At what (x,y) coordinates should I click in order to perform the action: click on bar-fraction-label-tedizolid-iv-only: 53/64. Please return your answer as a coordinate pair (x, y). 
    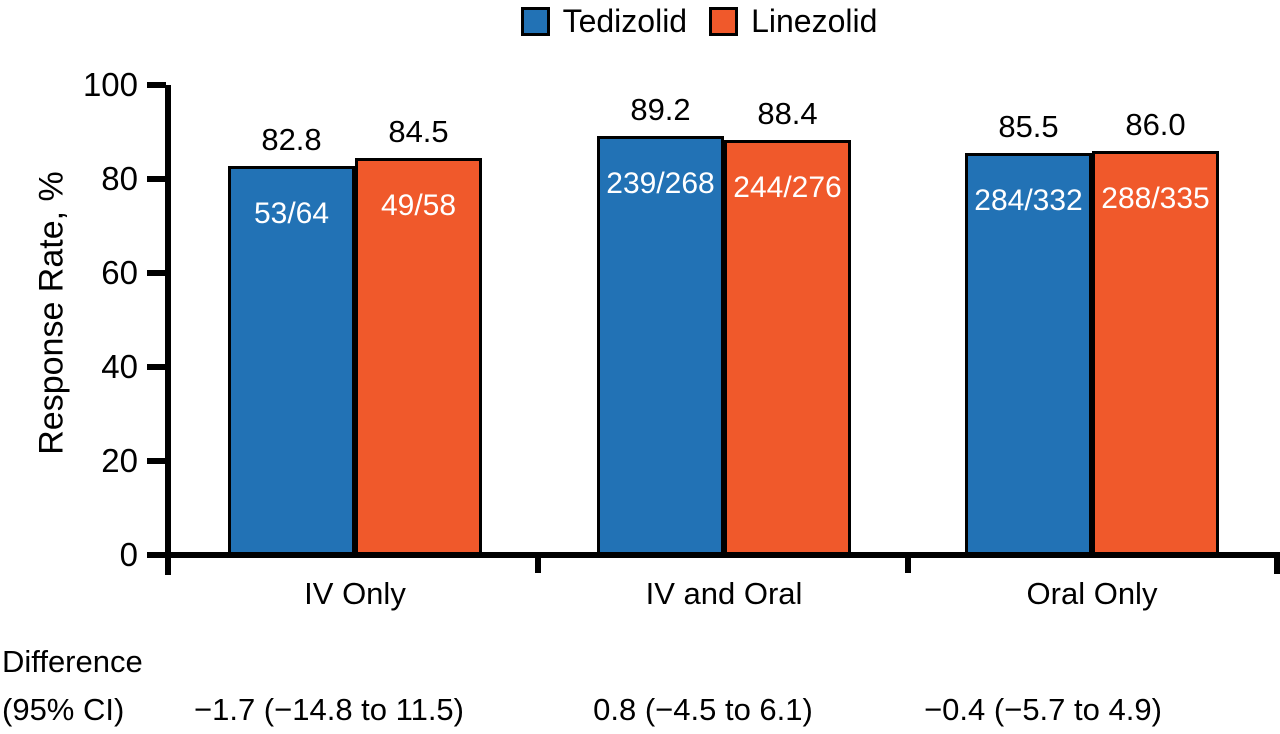
    Looking at the image, I should click on (291, 213).